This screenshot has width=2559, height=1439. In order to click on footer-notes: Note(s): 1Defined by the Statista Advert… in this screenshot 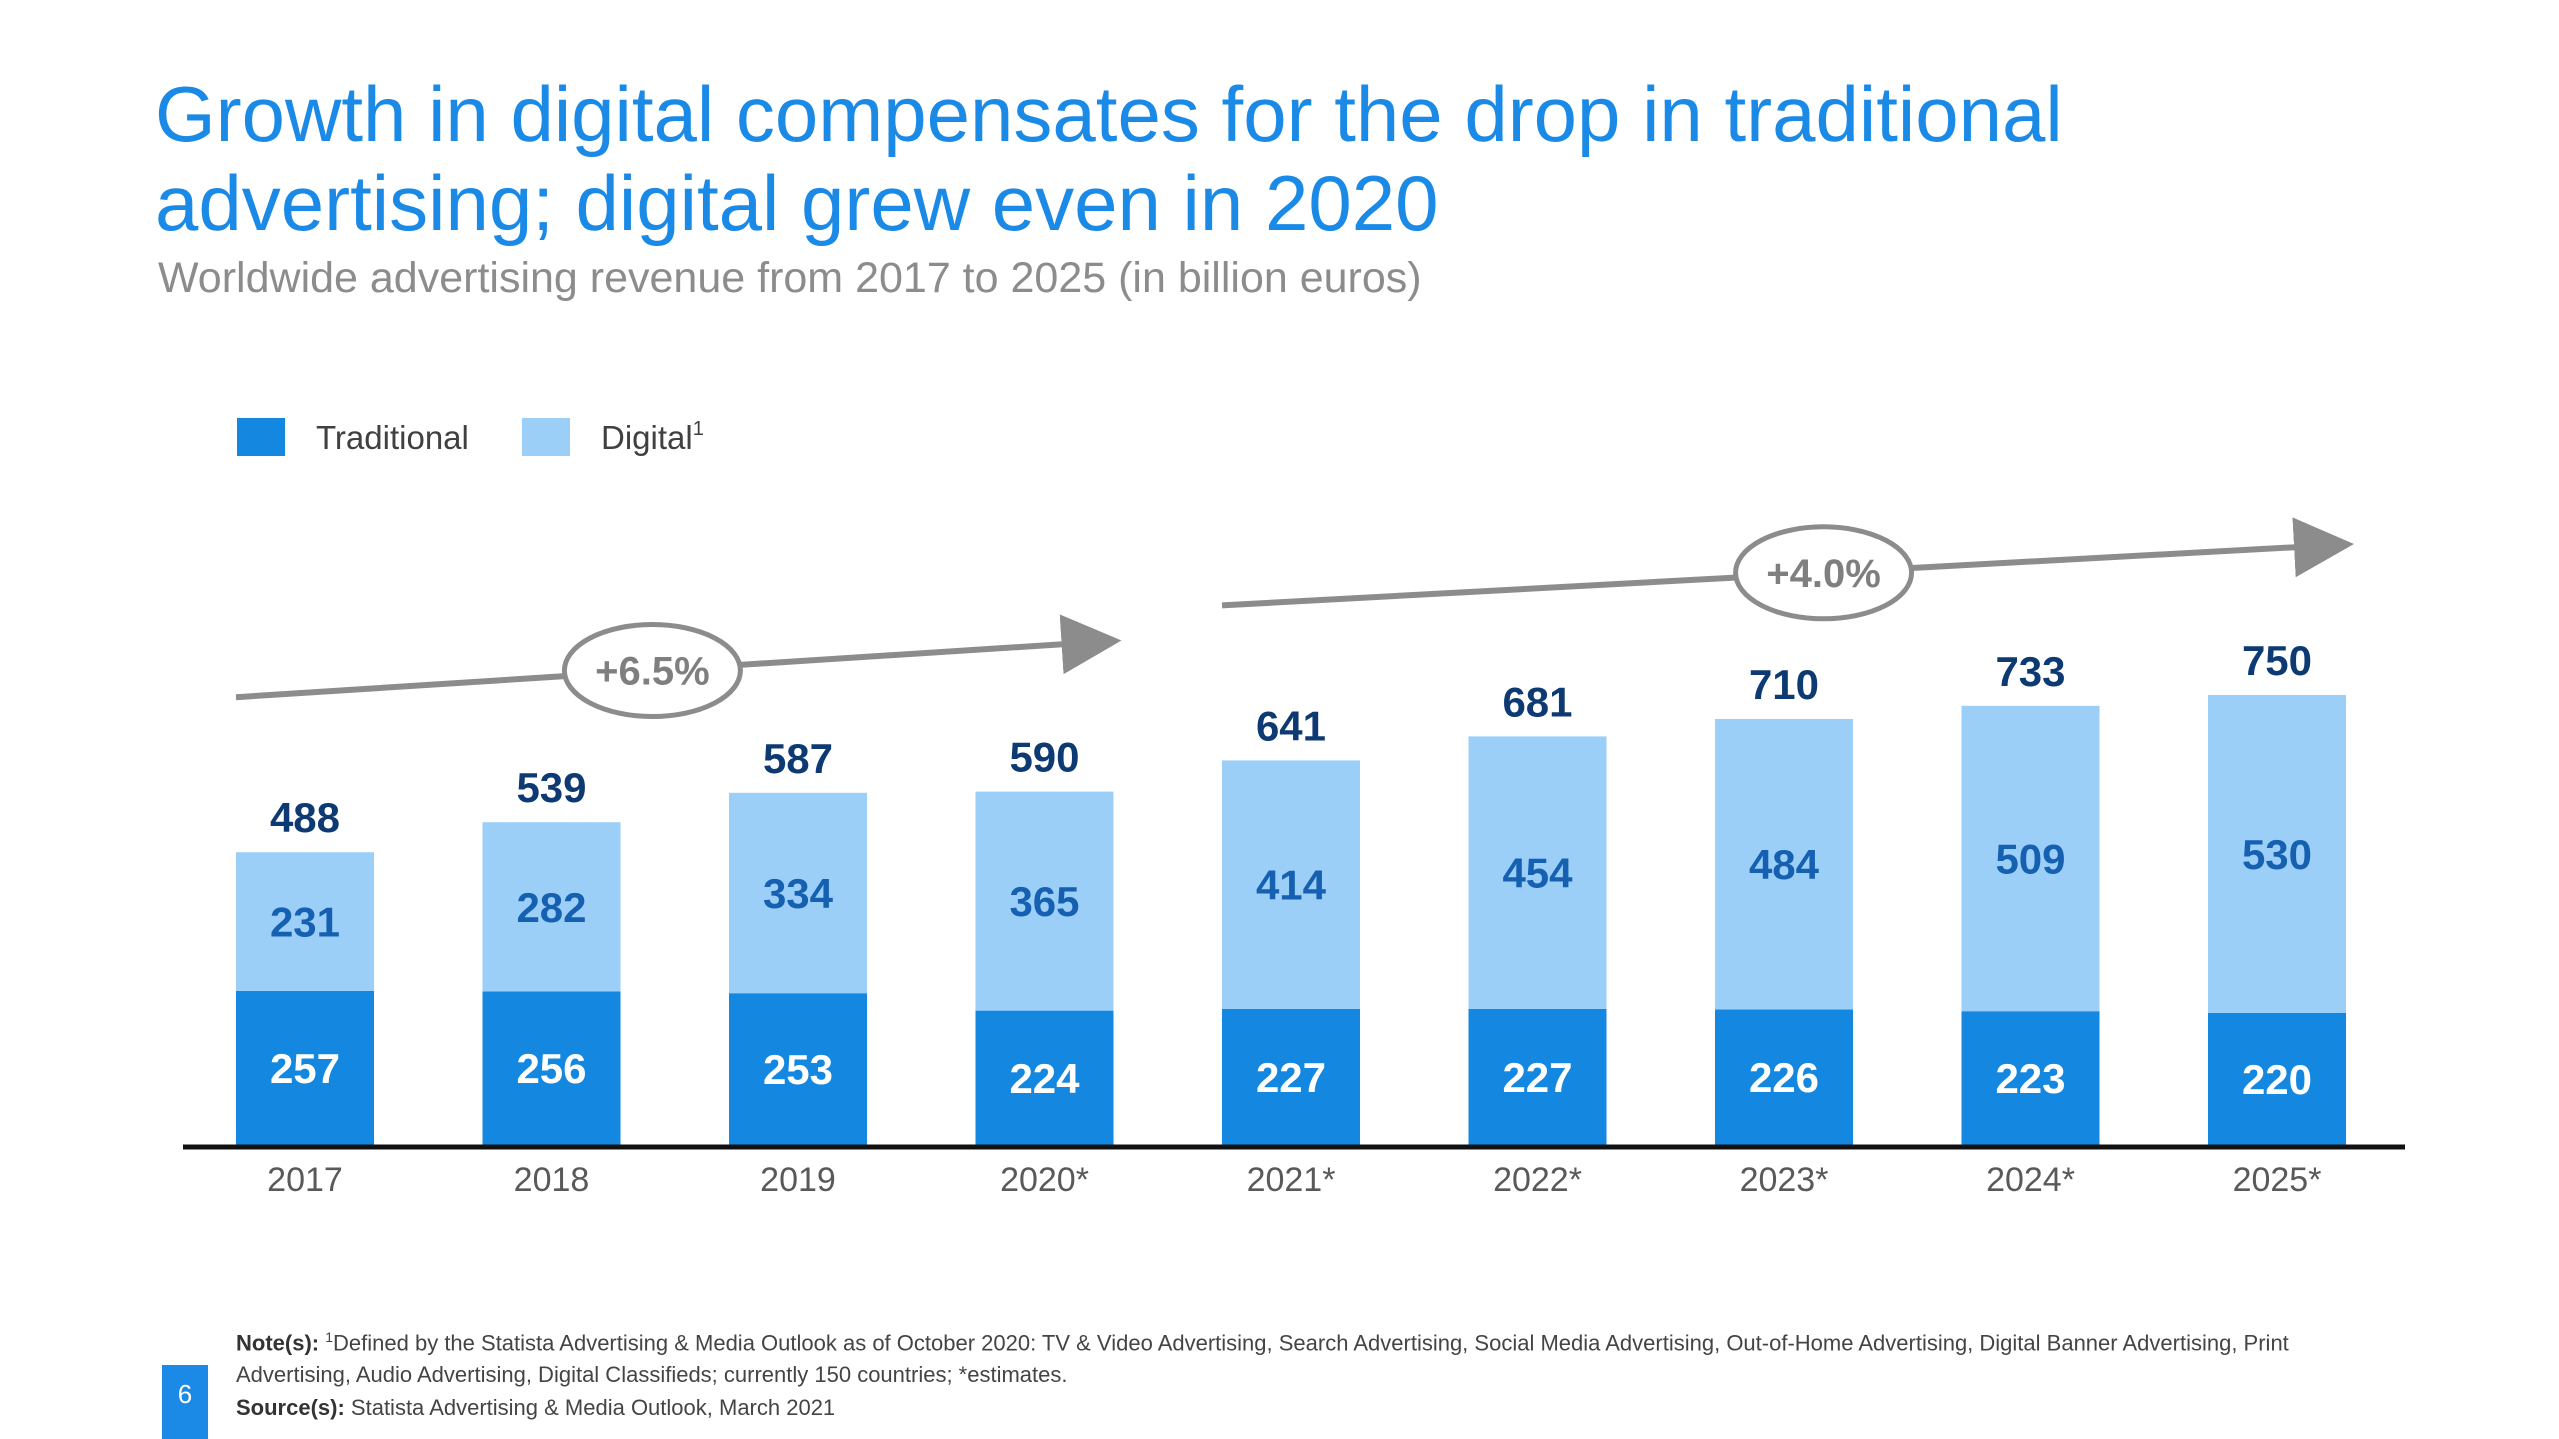, I will do `click(1306, 1356)`.